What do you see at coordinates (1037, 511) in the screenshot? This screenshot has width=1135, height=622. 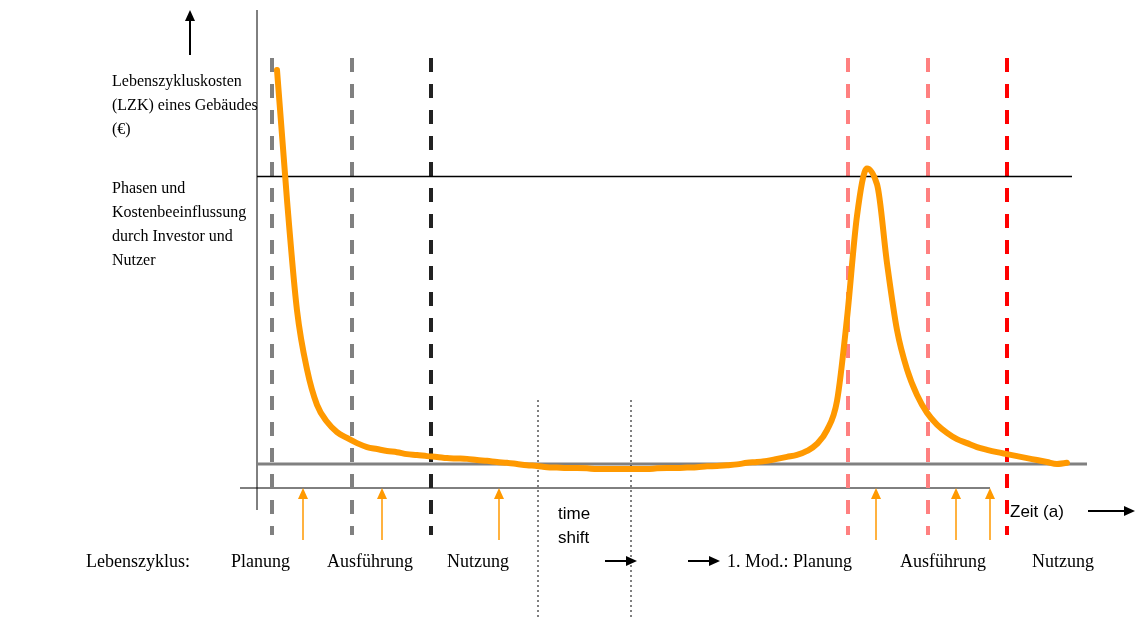 I see `x-axis-title: Zeit (a)` at bounding box center [1037, 511].